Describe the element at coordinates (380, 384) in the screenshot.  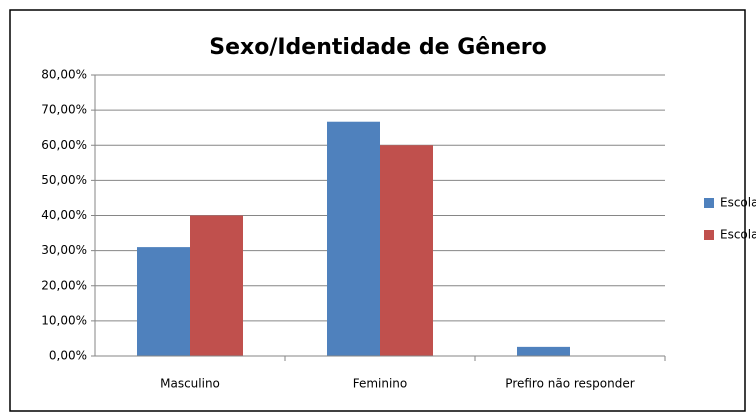
I see `x-tick-label: Feminino` at that location.